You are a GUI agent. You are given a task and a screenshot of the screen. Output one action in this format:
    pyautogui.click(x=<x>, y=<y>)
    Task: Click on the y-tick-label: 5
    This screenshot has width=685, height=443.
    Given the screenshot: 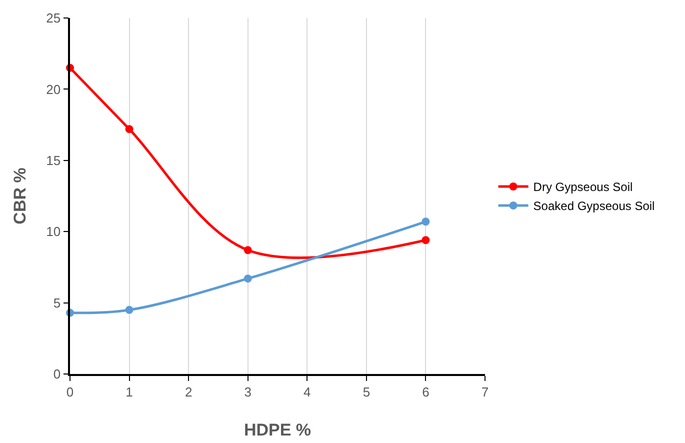 What is the action you would take?
    pyautogui.click(x=57, y=302)
    